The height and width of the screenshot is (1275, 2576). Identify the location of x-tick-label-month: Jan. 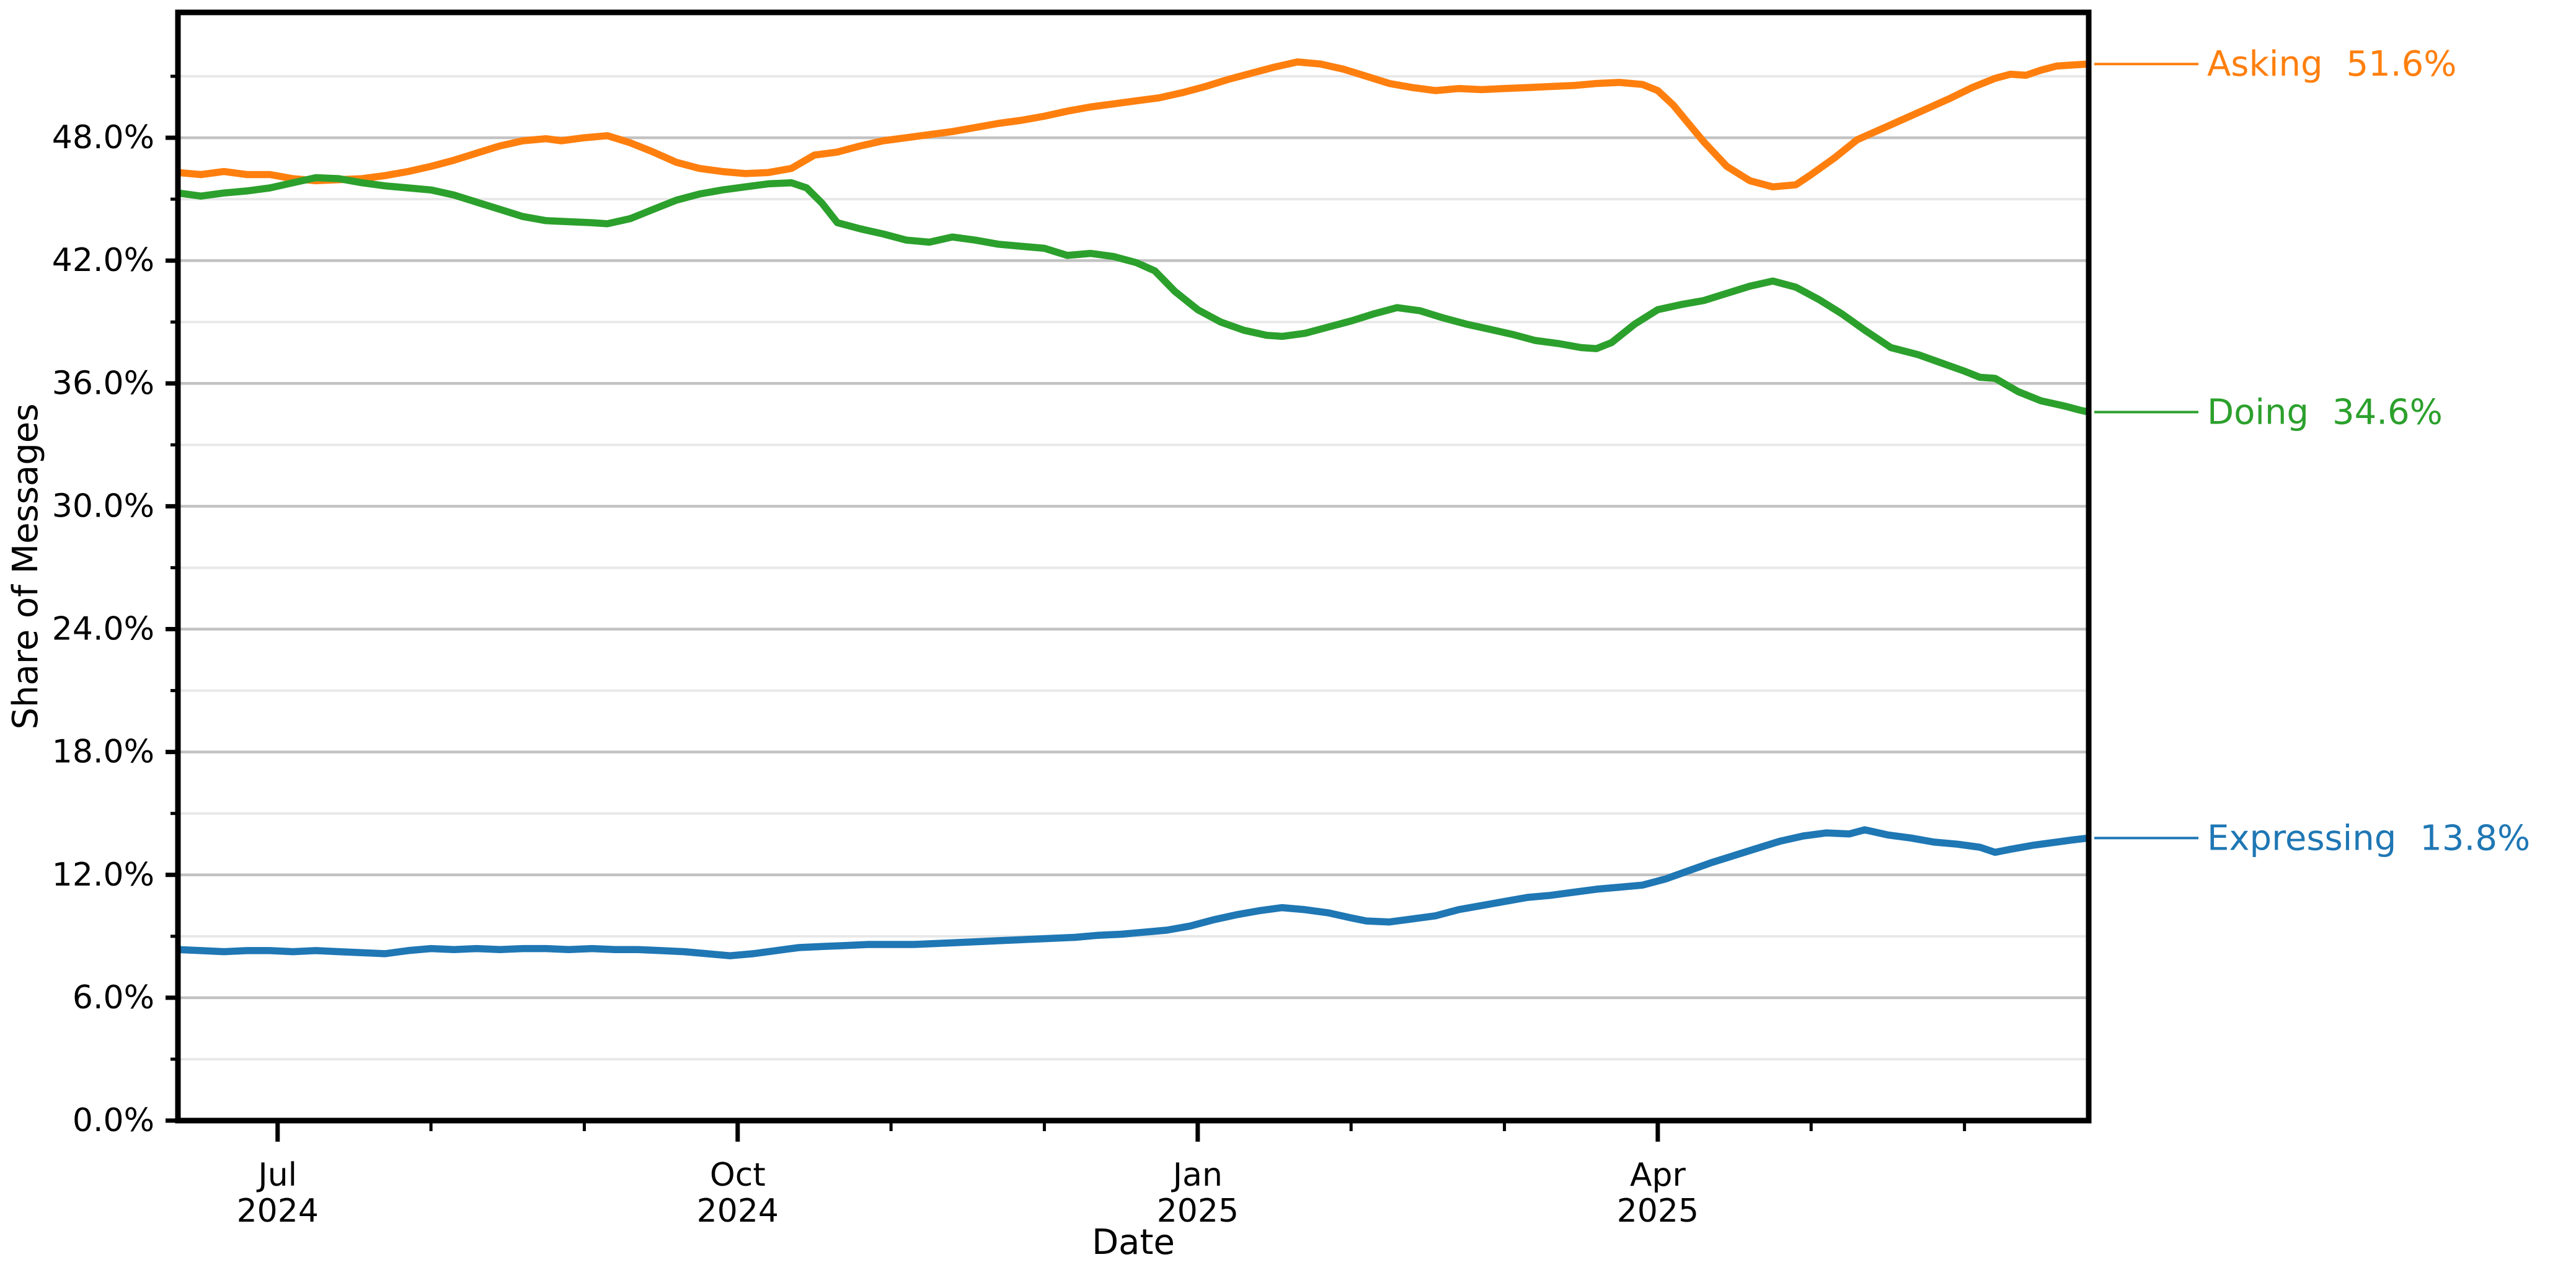
(1197, 1175).